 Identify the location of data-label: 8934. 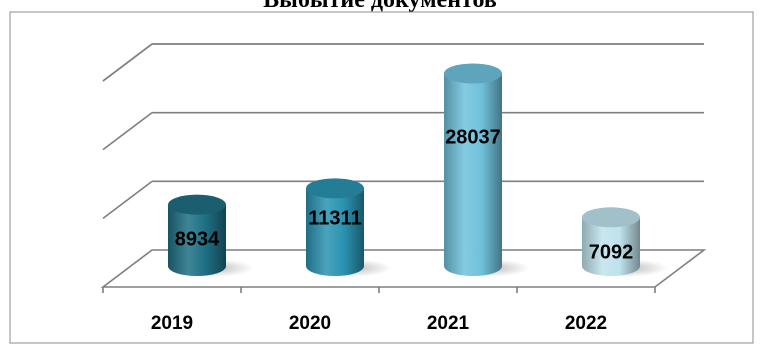
(197, 240).